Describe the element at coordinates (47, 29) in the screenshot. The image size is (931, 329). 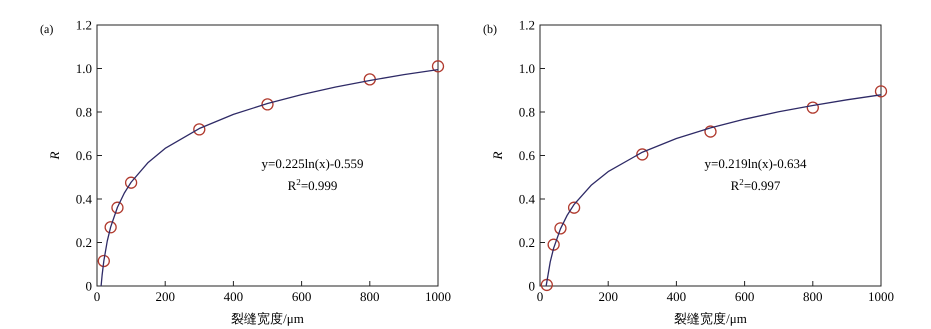
I see `text: (a)` at that location.